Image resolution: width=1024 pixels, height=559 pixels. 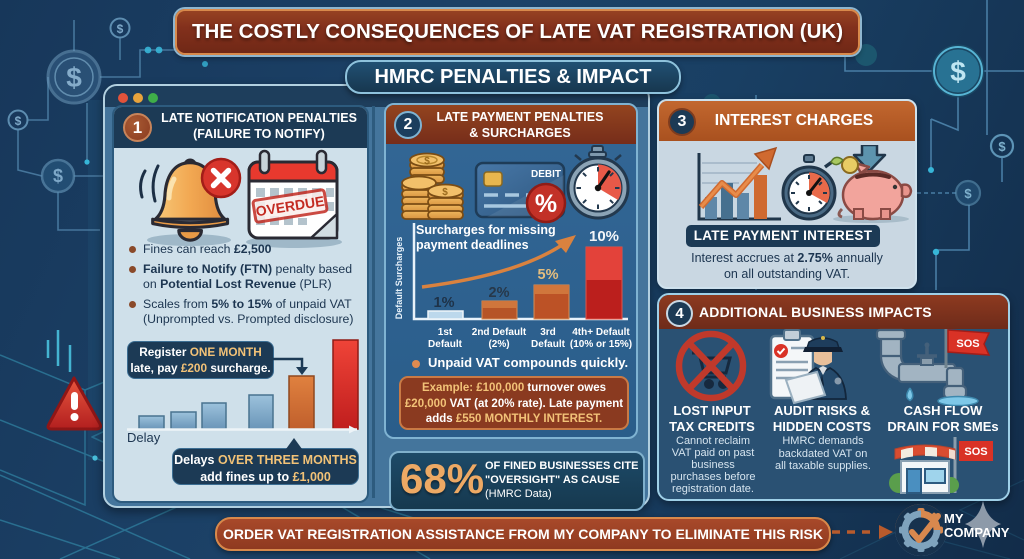 I want to click on svg-text: 2%, so click(x=499, y=293).